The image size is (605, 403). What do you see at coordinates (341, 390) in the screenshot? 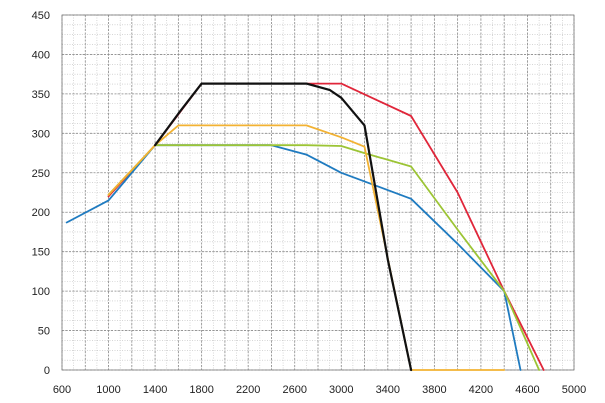
I see `x-tick-label: 3000` at bounding box center [341, 390].